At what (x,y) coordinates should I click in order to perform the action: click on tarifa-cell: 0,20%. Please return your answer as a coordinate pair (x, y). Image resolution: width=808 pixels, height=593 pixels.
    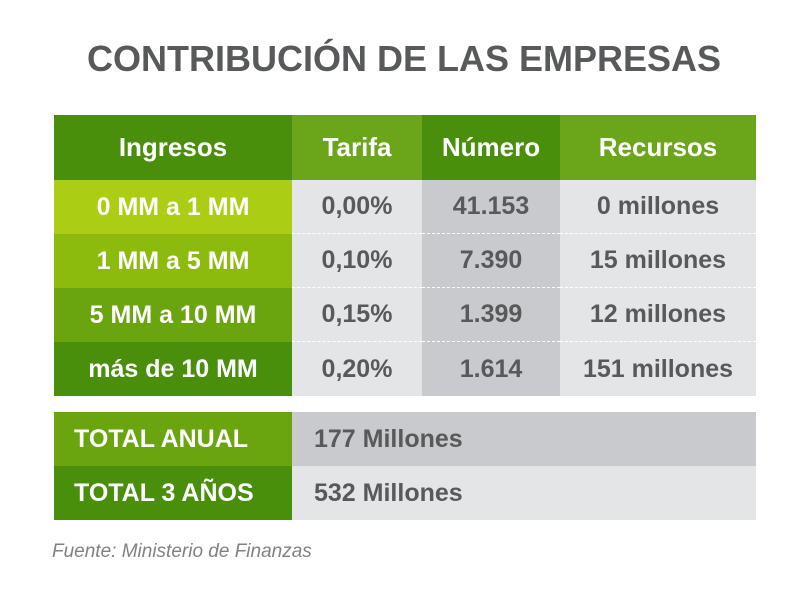
    Looking at the image, I should click on (357, 369).